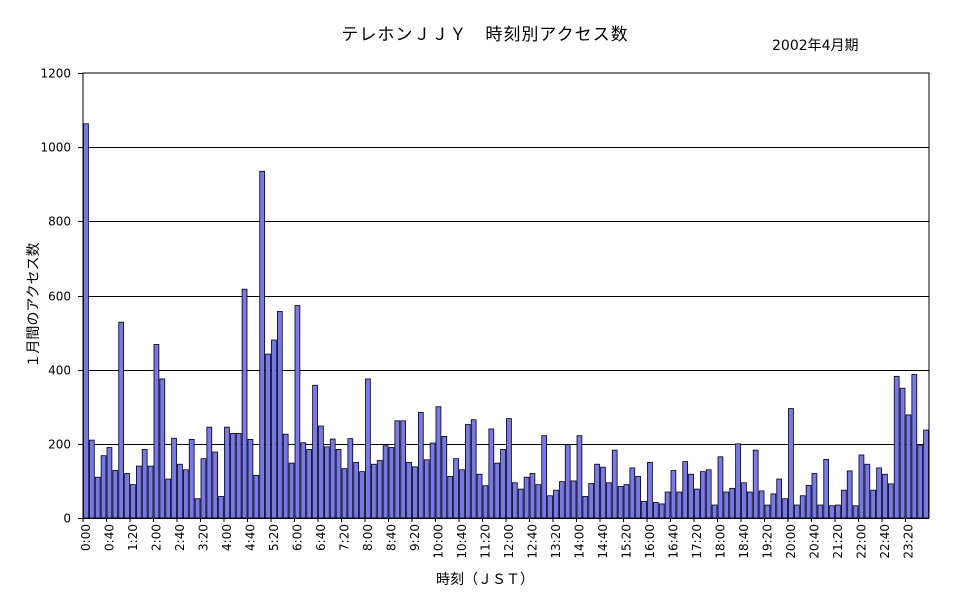 Image resolution: width=970 pixels, height=604 pixels. I want to click on bar-10:20, so click(450, 497).